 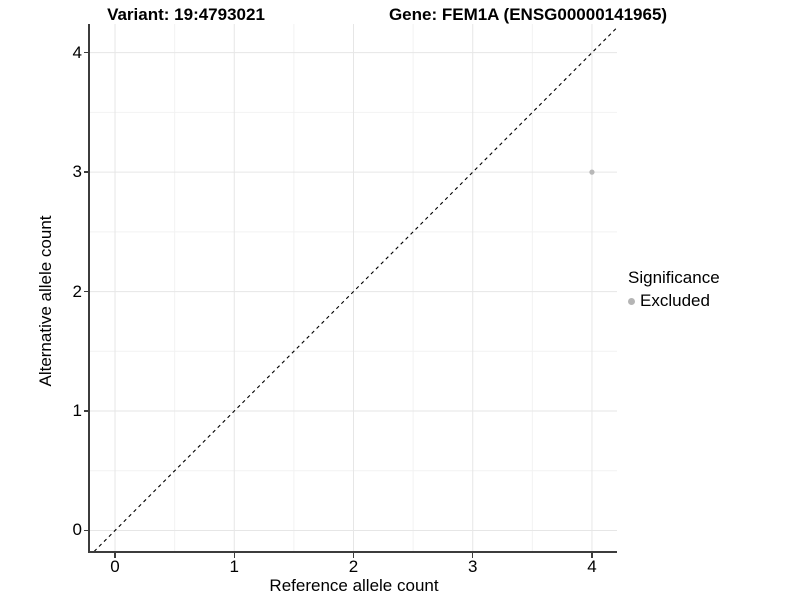 I want to click on data-point, so click(x=592, y=172).